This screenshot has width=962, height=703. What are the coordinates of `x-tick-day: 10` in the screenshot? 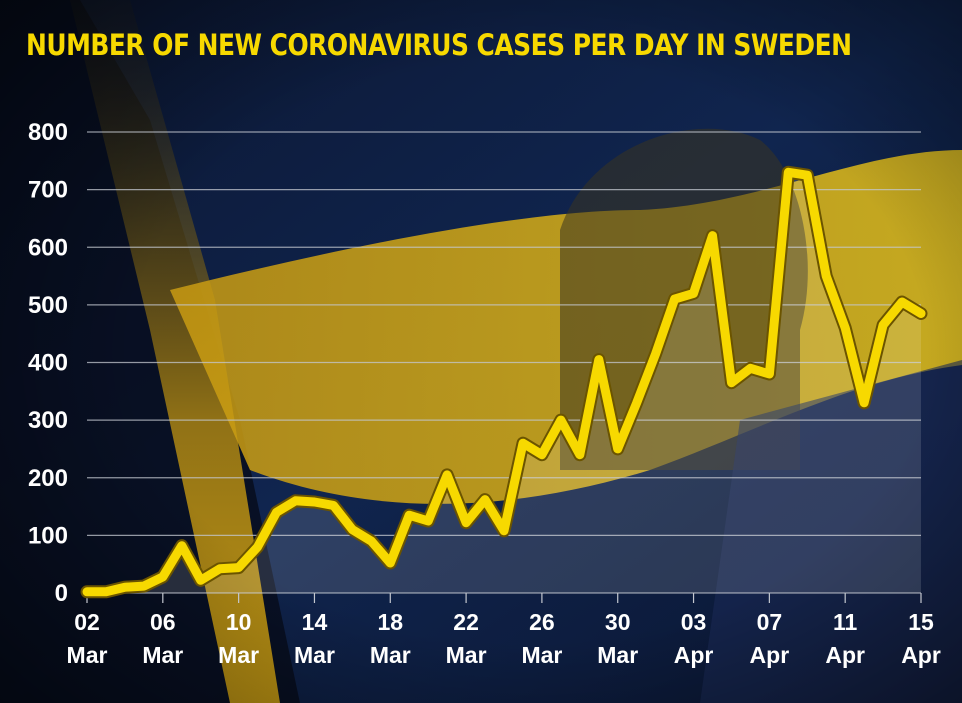 It's located at (239, 622).